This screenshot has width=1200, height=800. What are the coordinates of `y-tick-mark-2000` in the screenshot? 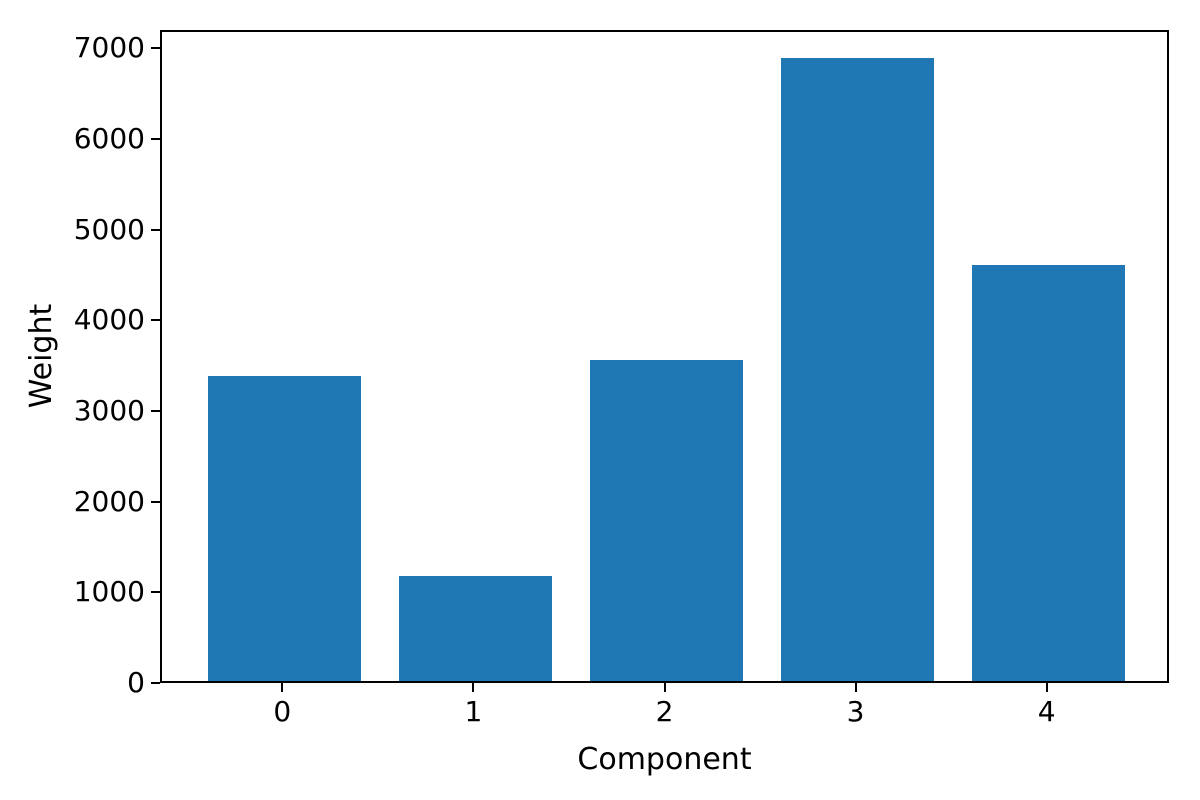 It's located at (155, 501).